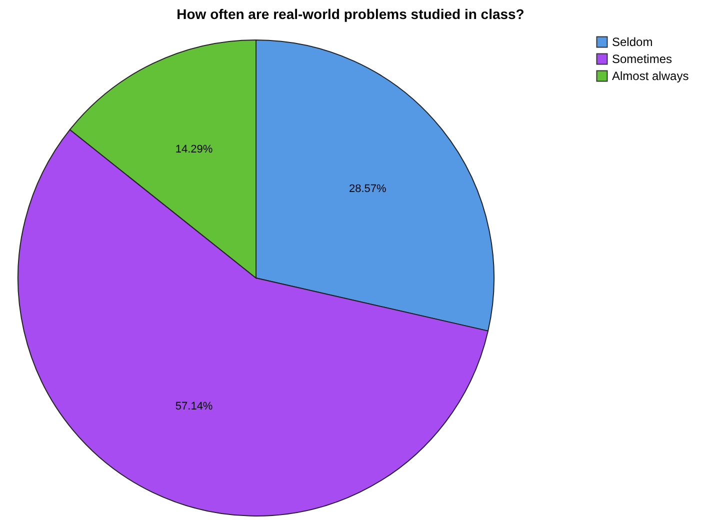 This screenshot has height=520, width=701. Describe the element at coordinates (632, 42) in the screenshot. I see `legend-label: Seldom` at that location.